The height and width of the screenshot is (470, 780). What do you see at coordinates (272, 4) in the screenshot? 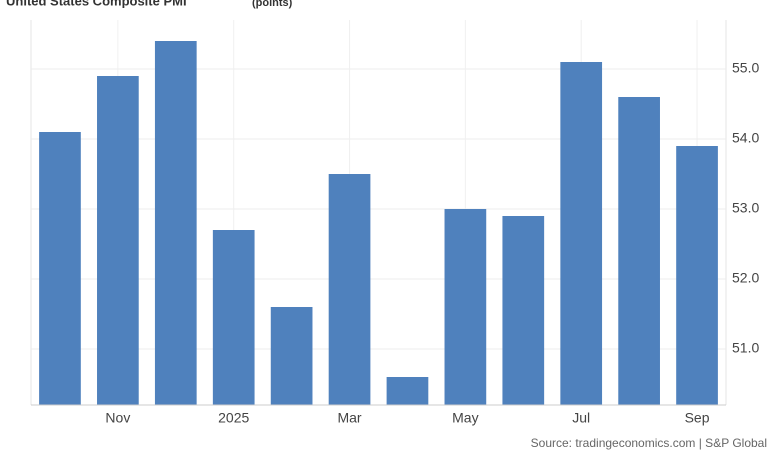
I see `chart-unit: (points)` at bounding box center [272, 4].